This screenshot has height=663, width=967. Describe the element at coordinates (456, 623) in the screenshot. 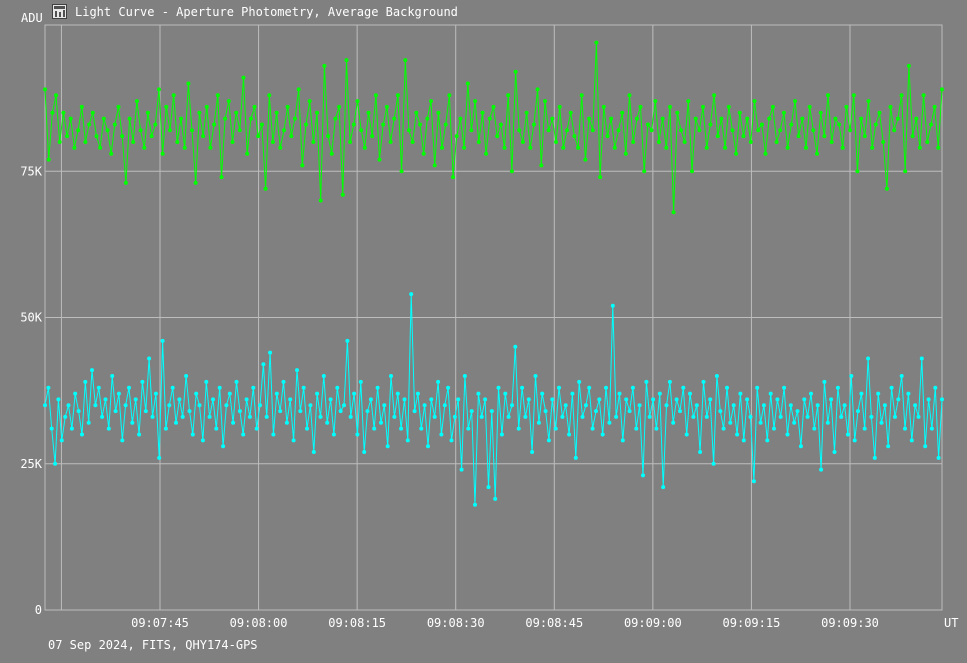

I see `x-tick-label: 09:08:30` at that location.